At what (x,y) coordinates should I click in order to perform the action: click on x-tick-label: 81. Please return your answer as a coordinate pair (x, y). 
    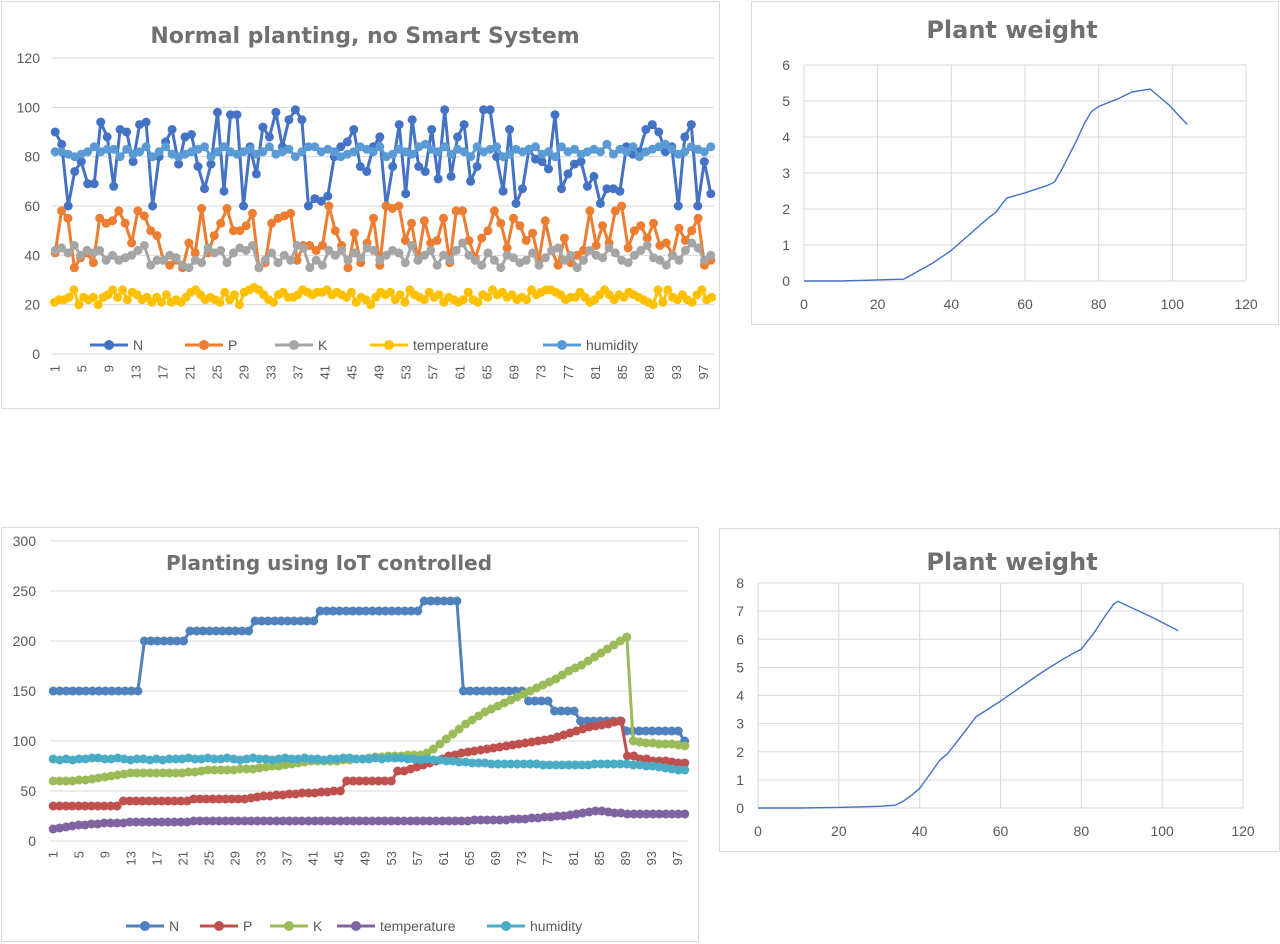
    Looking at the image, I should click on (573, 858).